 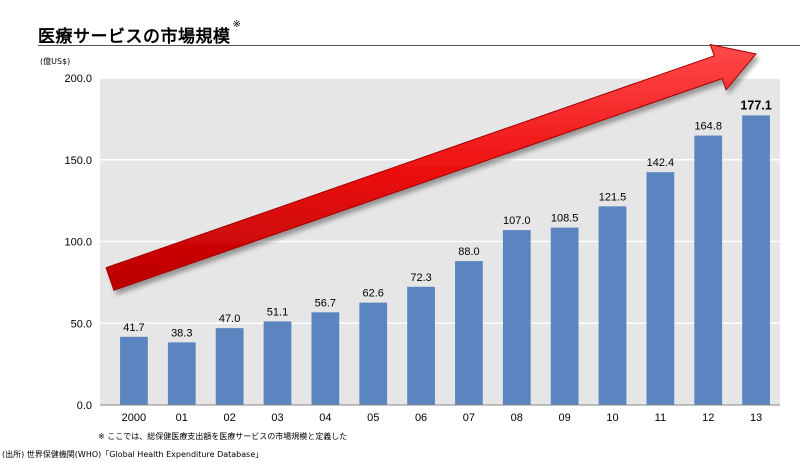 What do you see at coordinates (421, 418) in the screenshot?
I see `x-tick-label: 06` at bounding box center [421, 418].